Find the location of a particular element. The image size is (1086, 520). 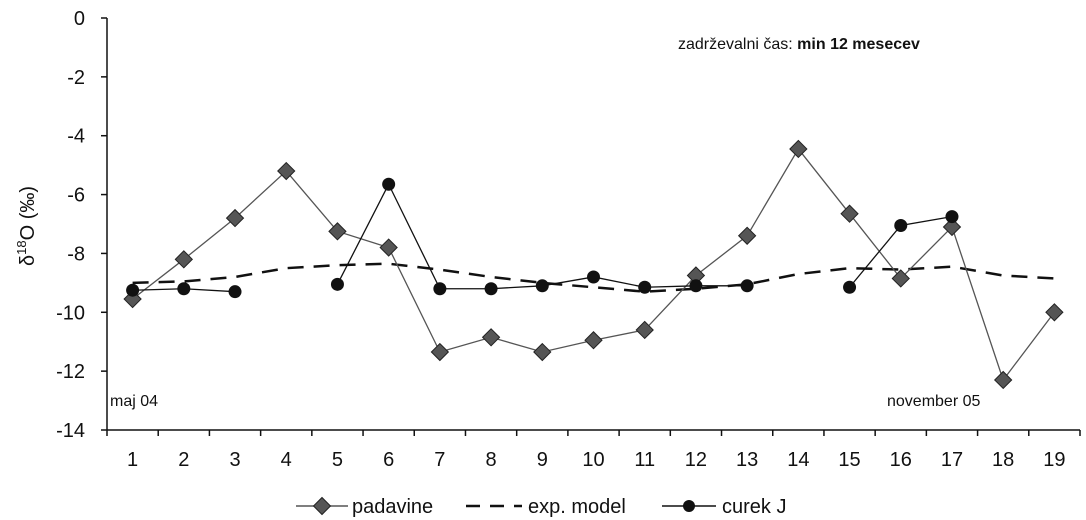

x-tick-label: 18 is located at coordinates (1003, 460).